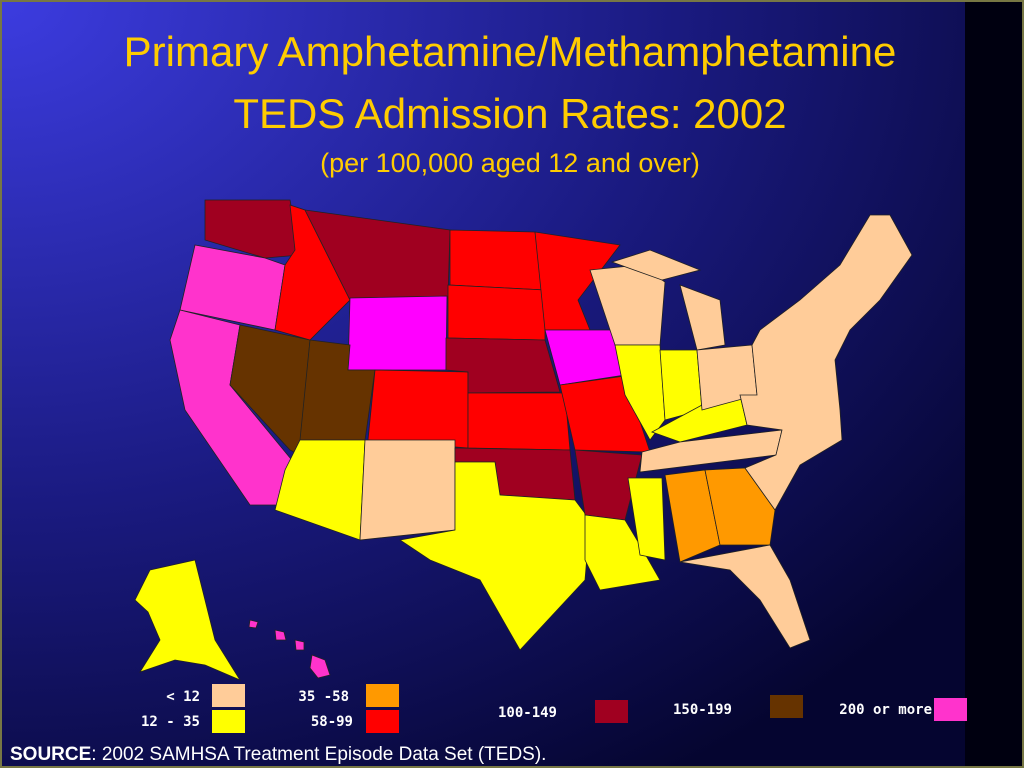 Image resolution: width=1024 pixels, height=768 pixels. What do you see at coordinates (323, 697) in the screenshot?
I see `legend-label: 35 -58` at bounding box center [323, 697].